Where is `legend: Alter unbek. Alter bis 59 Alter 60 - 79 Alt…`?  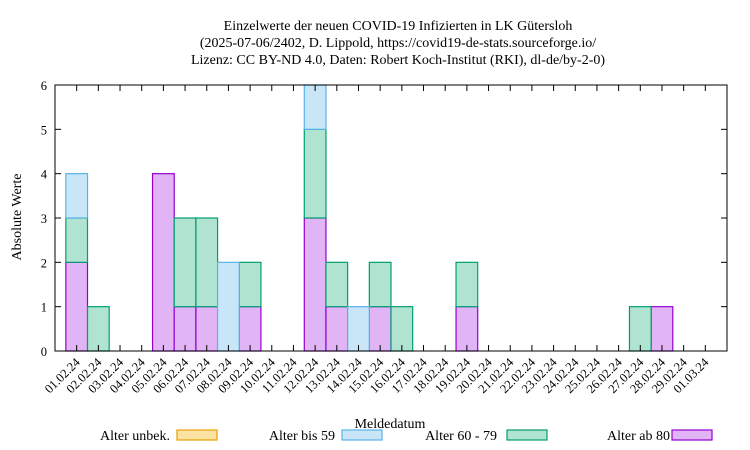 legend: Alter unbek. Alter bis 59 Alter 60 - 79 Alt… is located at coordinates (406, 436).